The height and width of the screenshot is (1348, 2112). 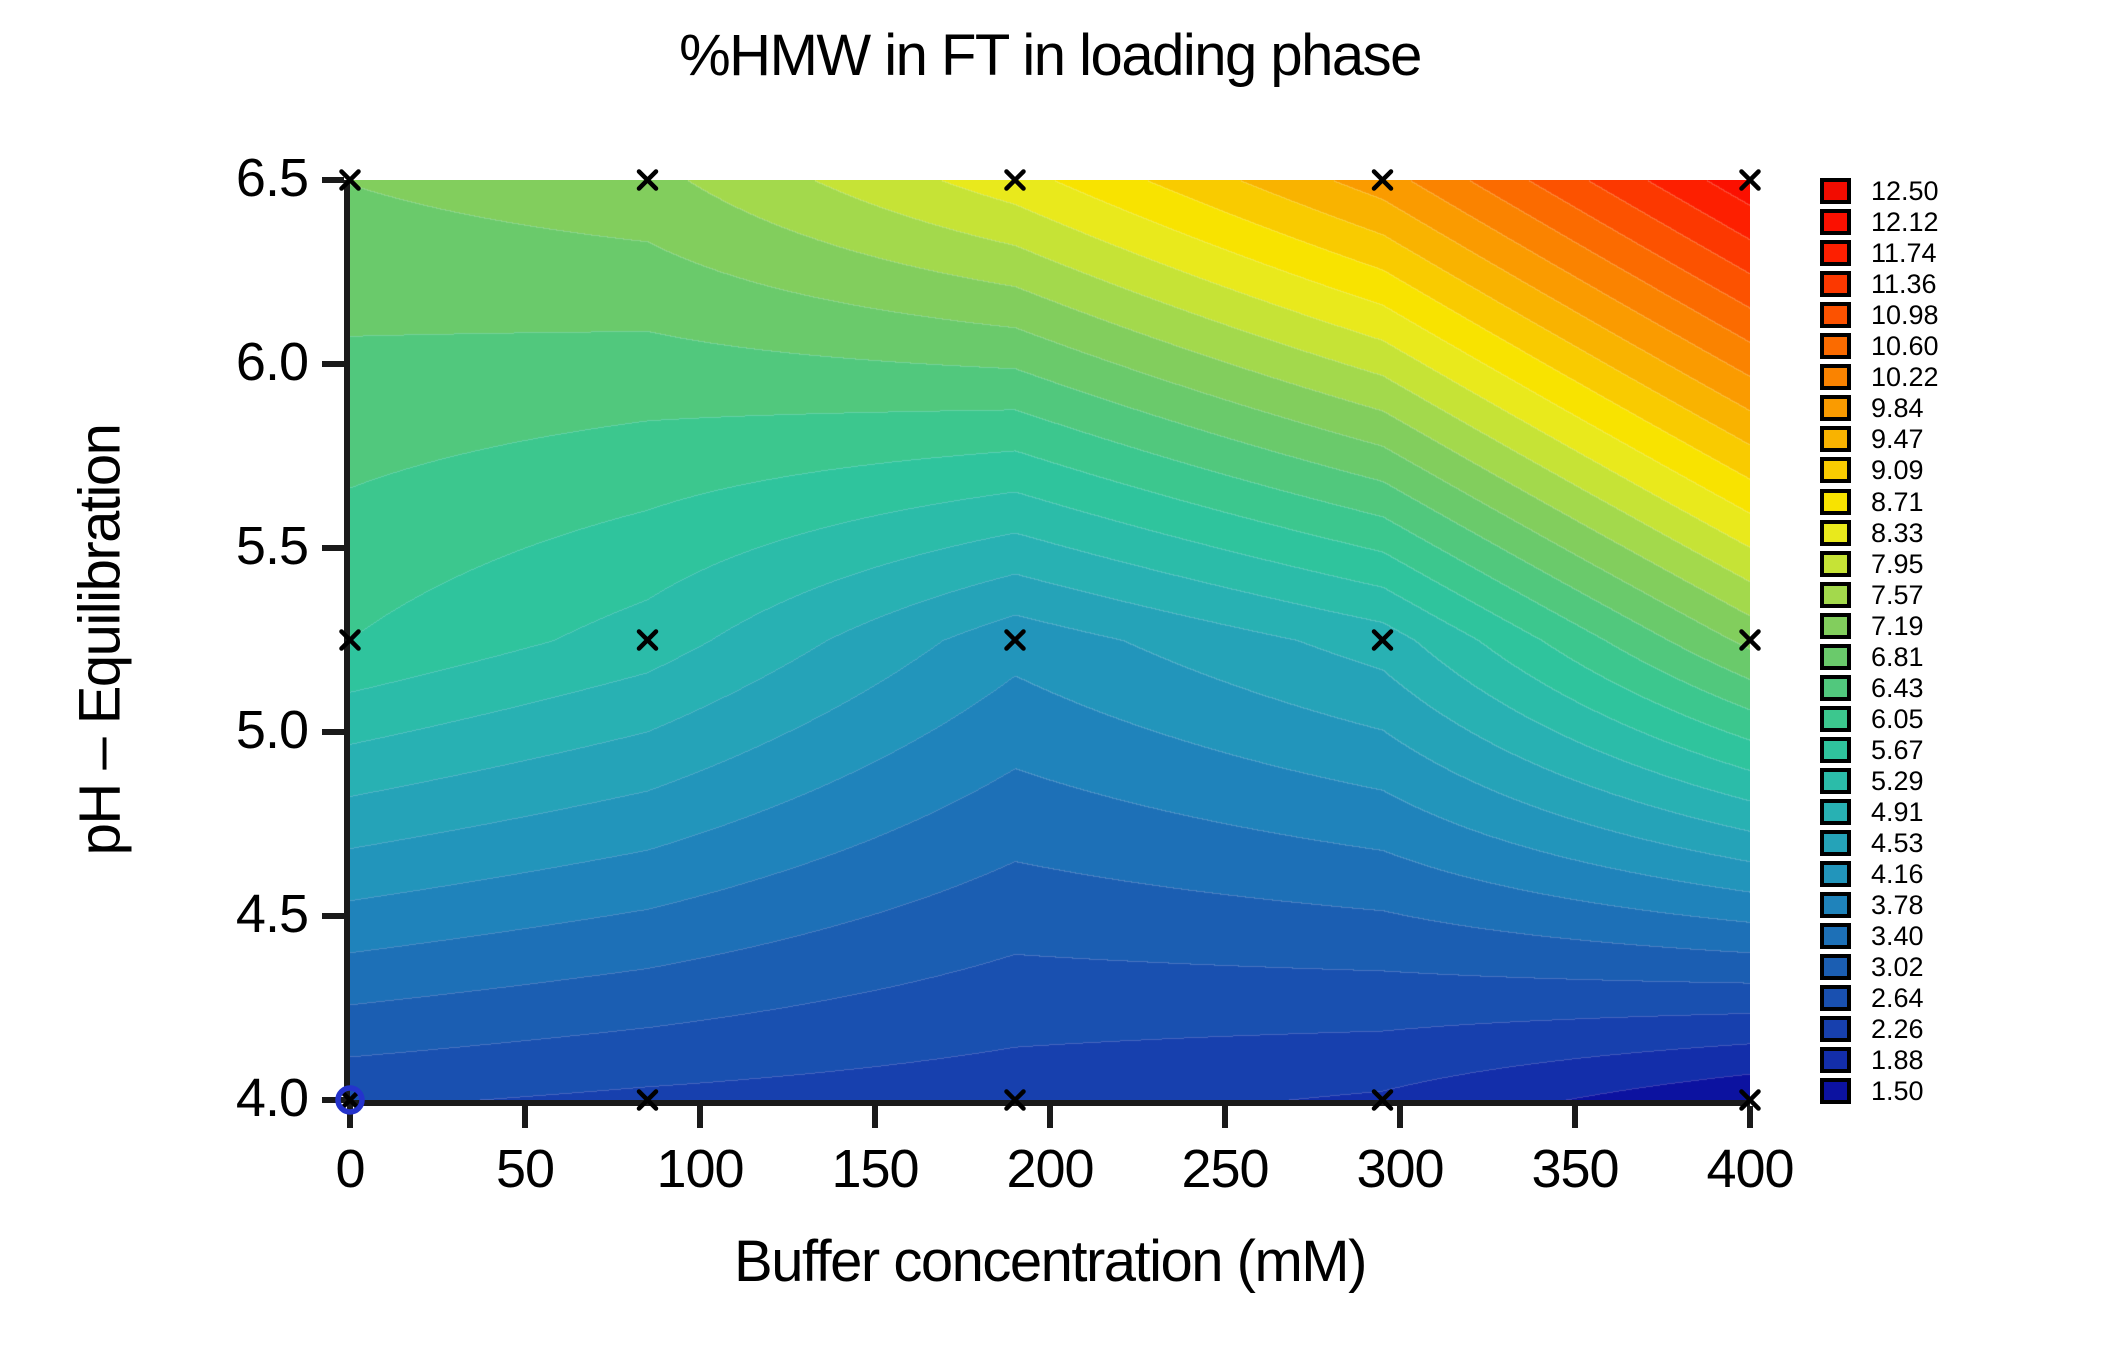 I want to click on legend-label: 2.26, so click(x=1897, y=1029).